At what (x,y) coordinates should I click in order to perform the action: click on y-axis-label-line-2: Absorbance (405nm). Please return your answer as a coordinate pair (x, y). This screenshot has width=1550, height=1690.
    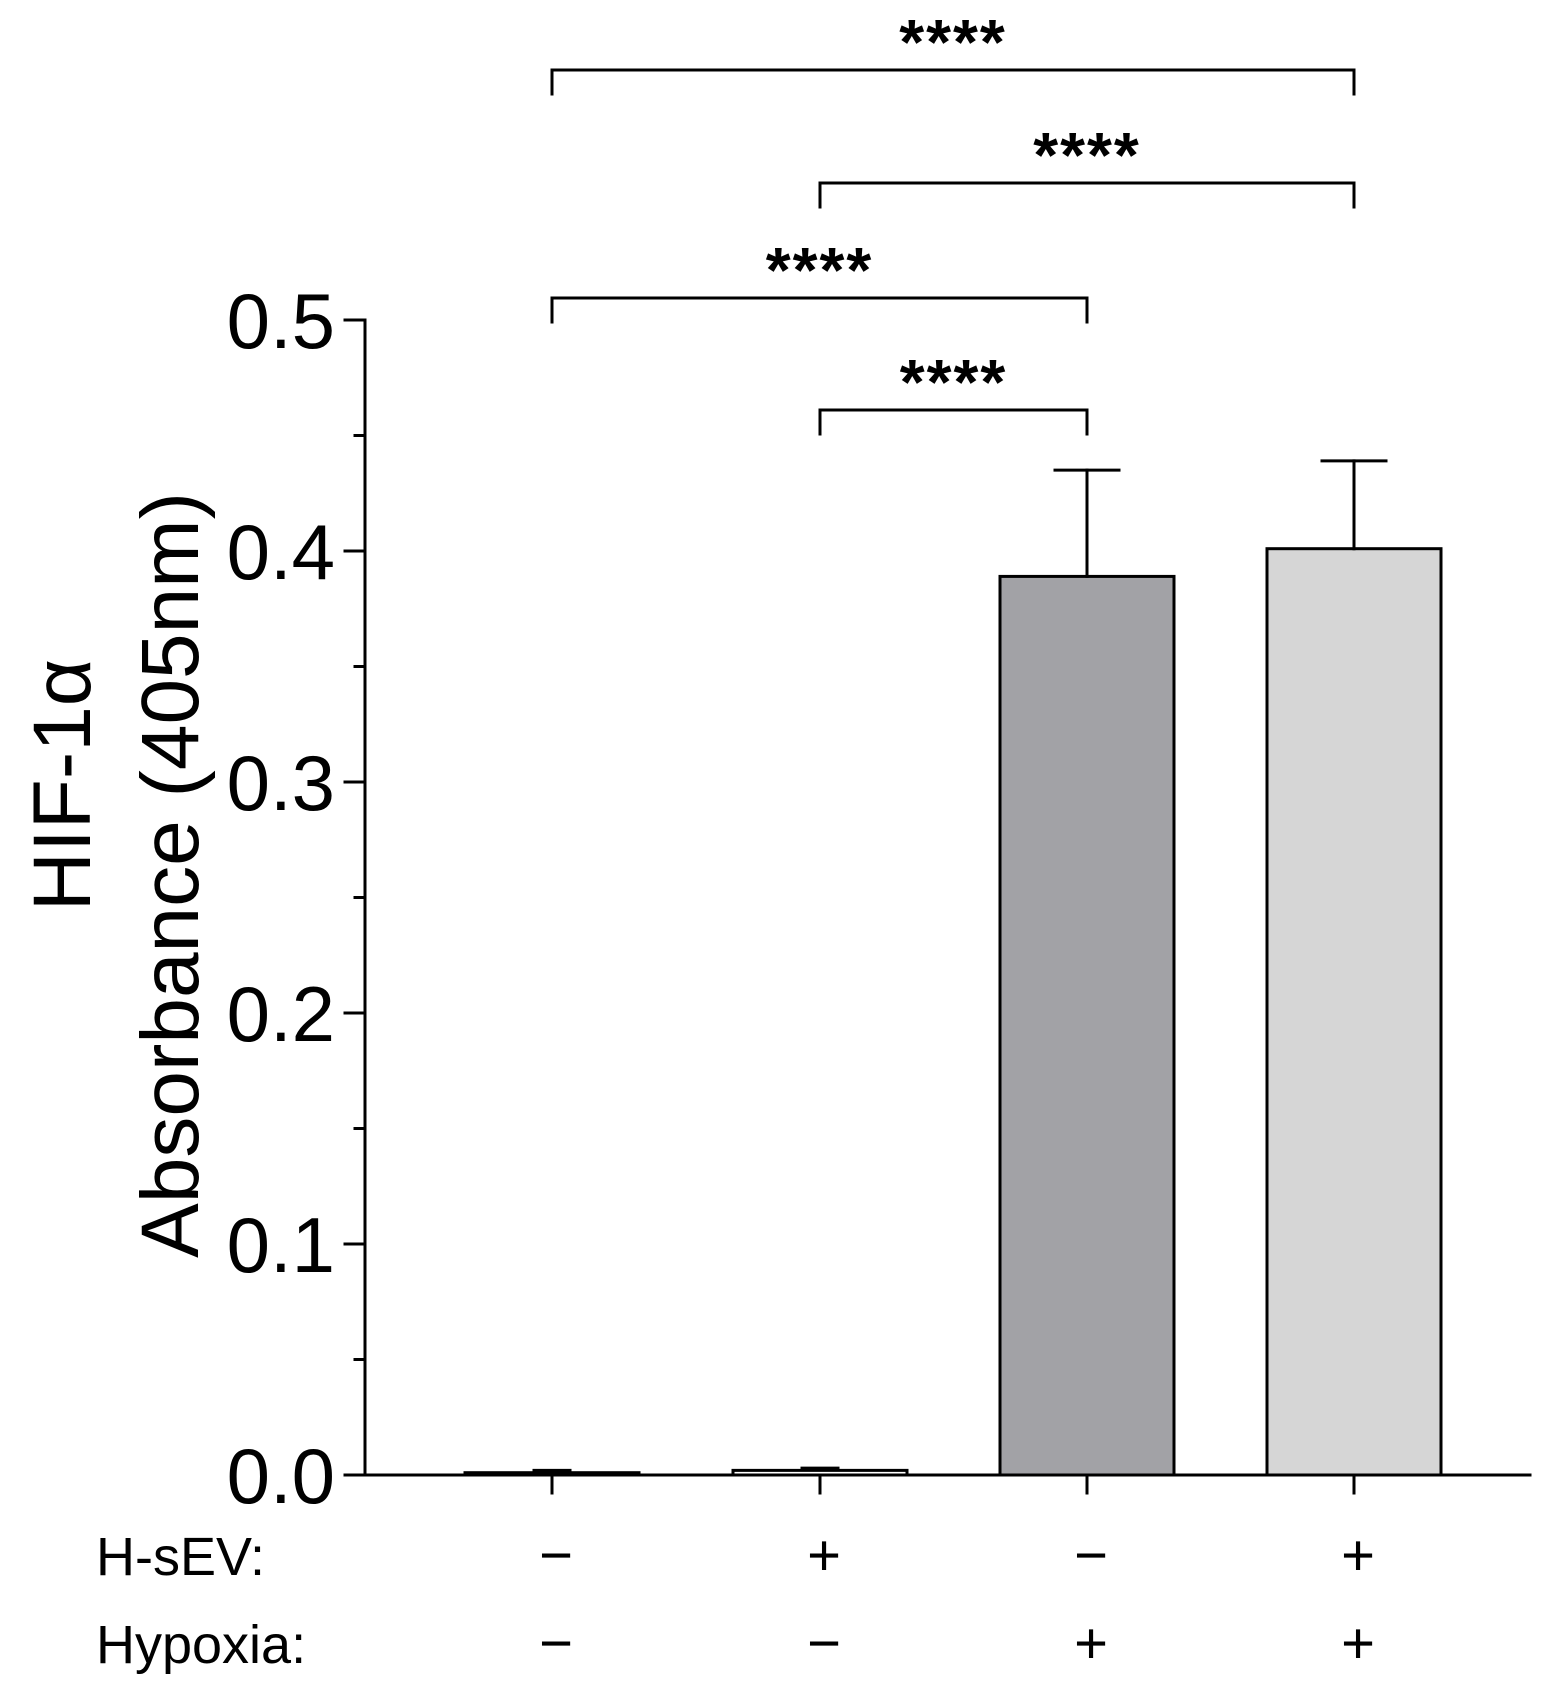
    Looking at the image, I should click on (170, 875).